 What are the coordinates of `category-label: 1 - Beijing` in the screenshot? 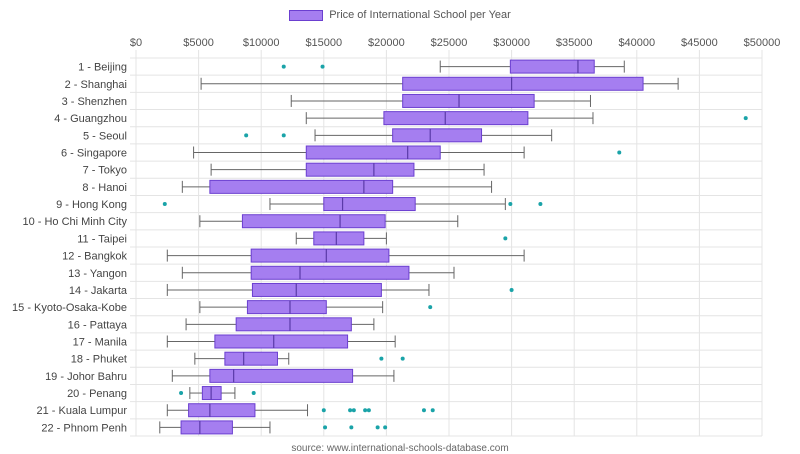 It's located at (102, 68).